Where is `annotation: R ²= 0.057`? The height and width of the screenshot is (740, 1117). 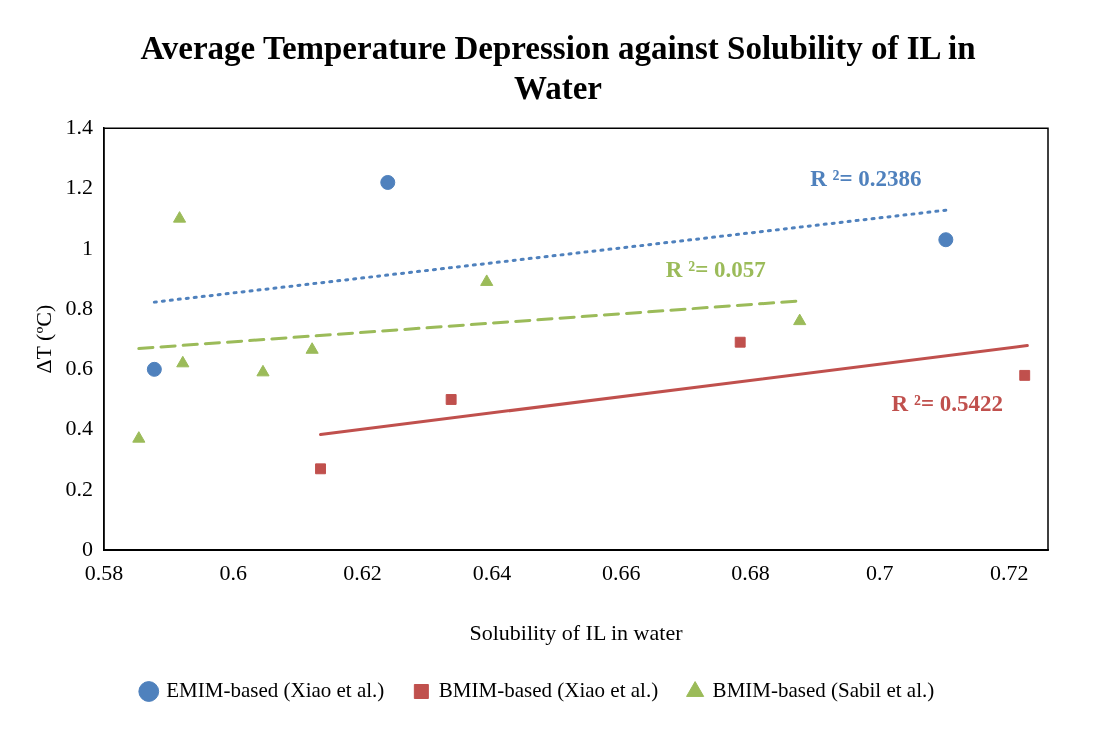 annotation: R ²= 0.057 is located at coordinates (715, 270).